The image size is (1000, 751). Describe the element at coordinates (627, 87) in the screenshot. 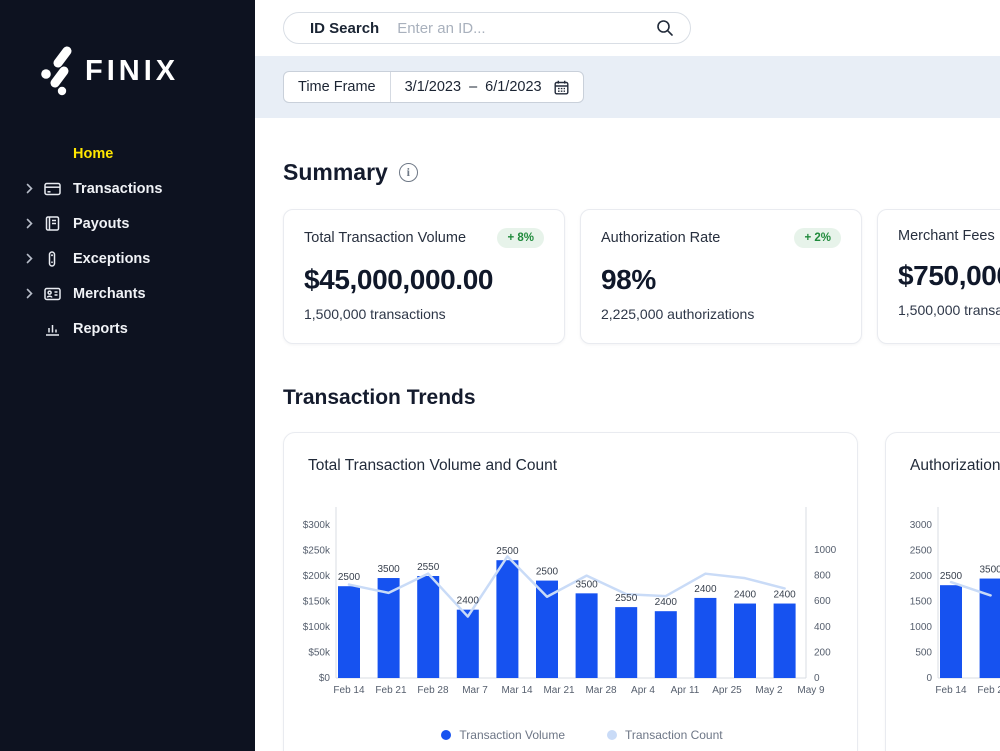

I see `filter-band: Time Frame 3/1/2023 – 6/1/2023` at that location.